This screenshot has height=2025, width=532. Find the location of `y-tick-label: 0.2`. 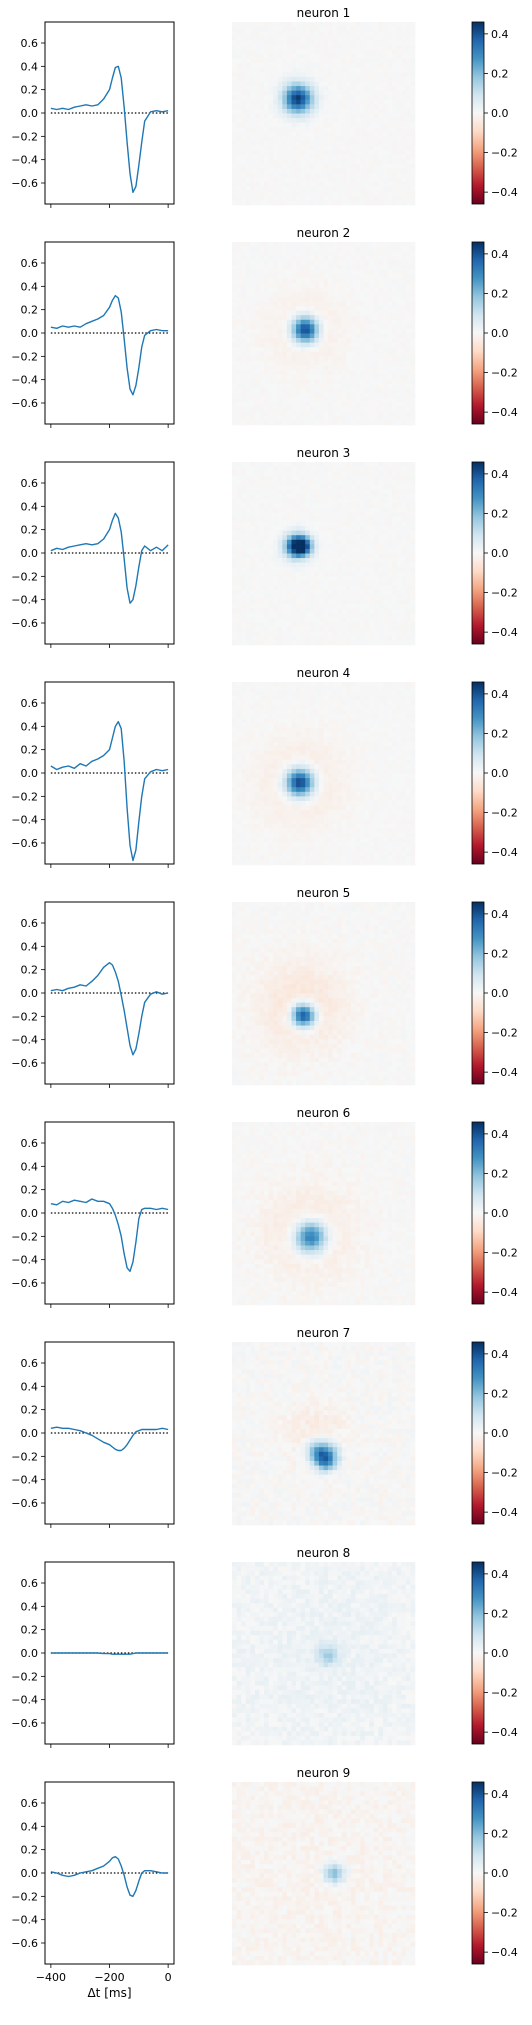

y-tick-label: 0.2 is located at coordinates (30, 750).